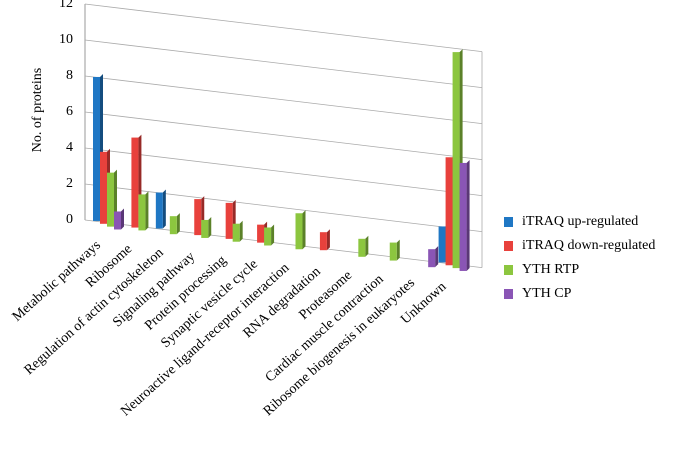  Describe the element at coordinates (69, 111) in the screenshot. I see `y-tick-label: 6` at that location.